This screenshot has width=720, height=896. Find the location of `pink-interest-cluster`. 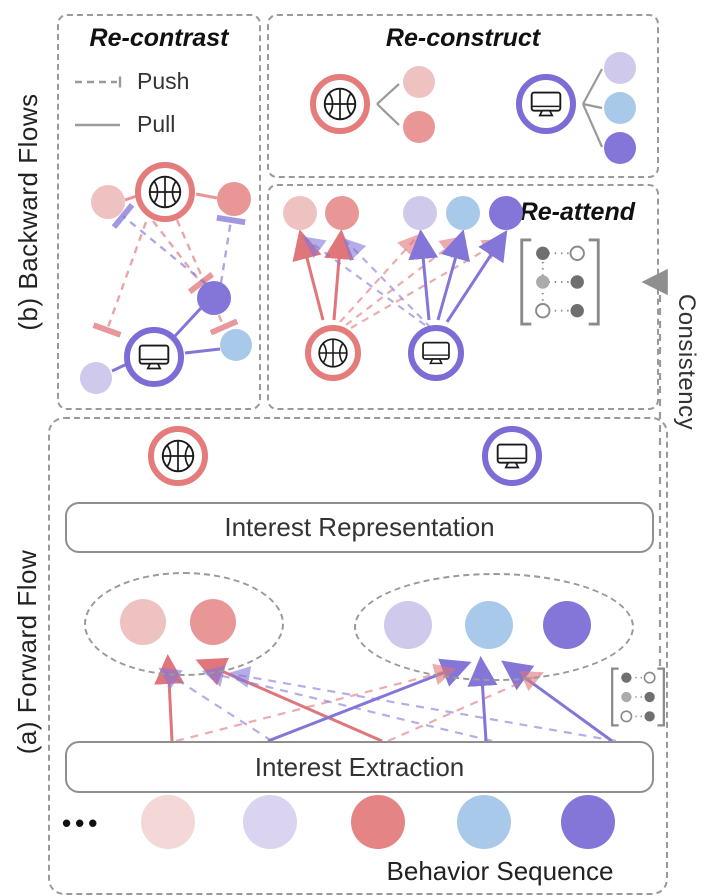

pink-interest-cluster is located at coordinates (184, 624).